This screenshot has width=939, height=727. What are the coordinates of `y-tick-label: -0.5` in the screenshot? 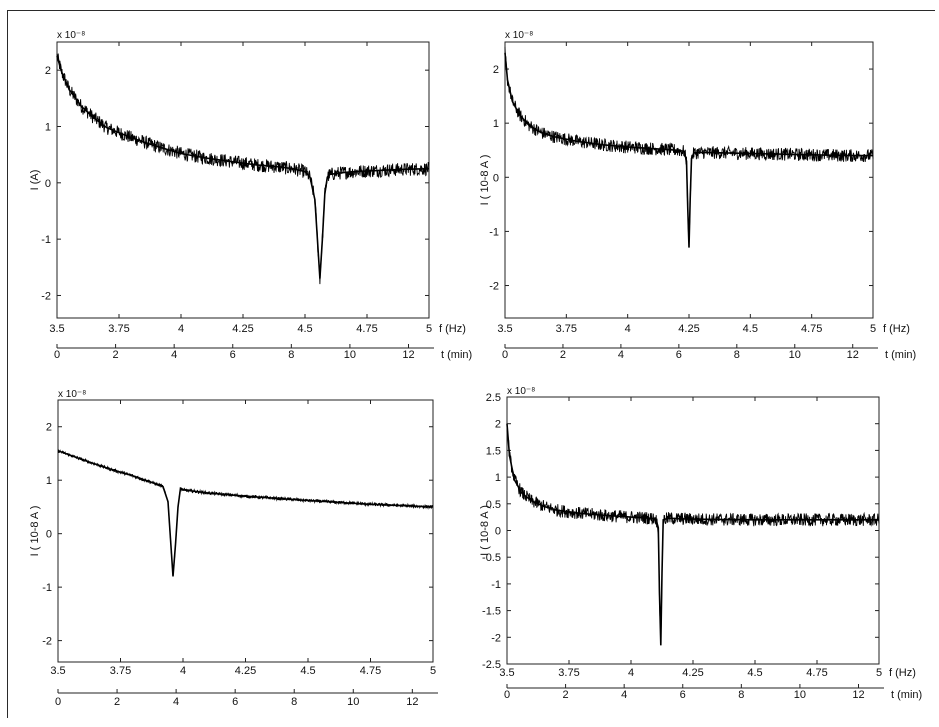 It's located at (491, 558).